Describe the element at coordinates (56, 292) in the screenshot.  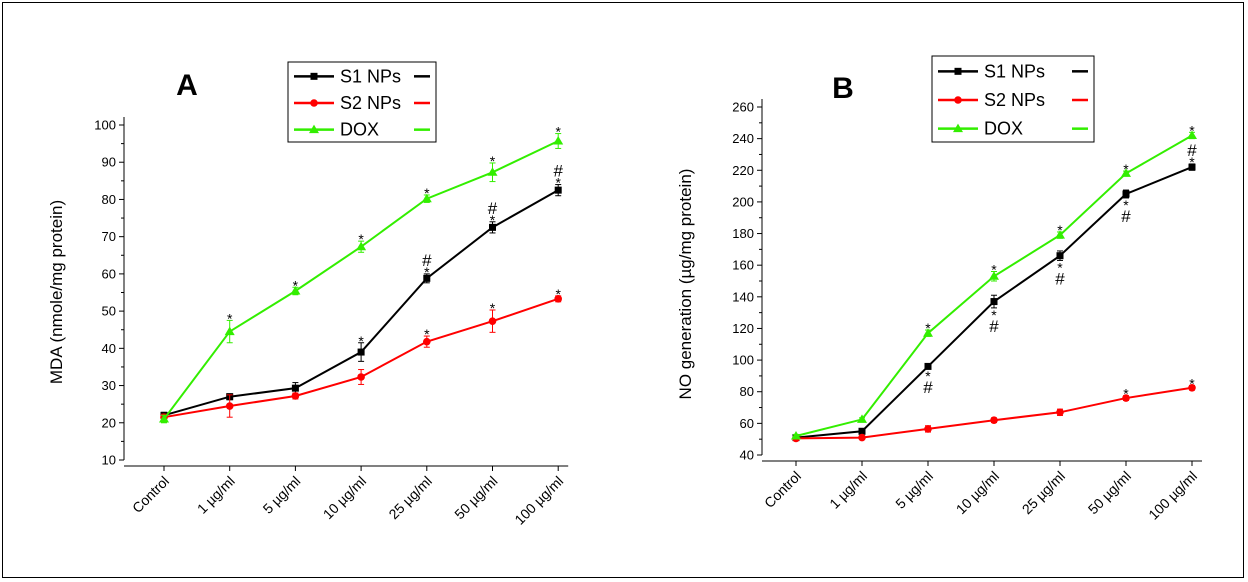
I see `y-axis-label: MDA (nmole/mg protein)` at that location.